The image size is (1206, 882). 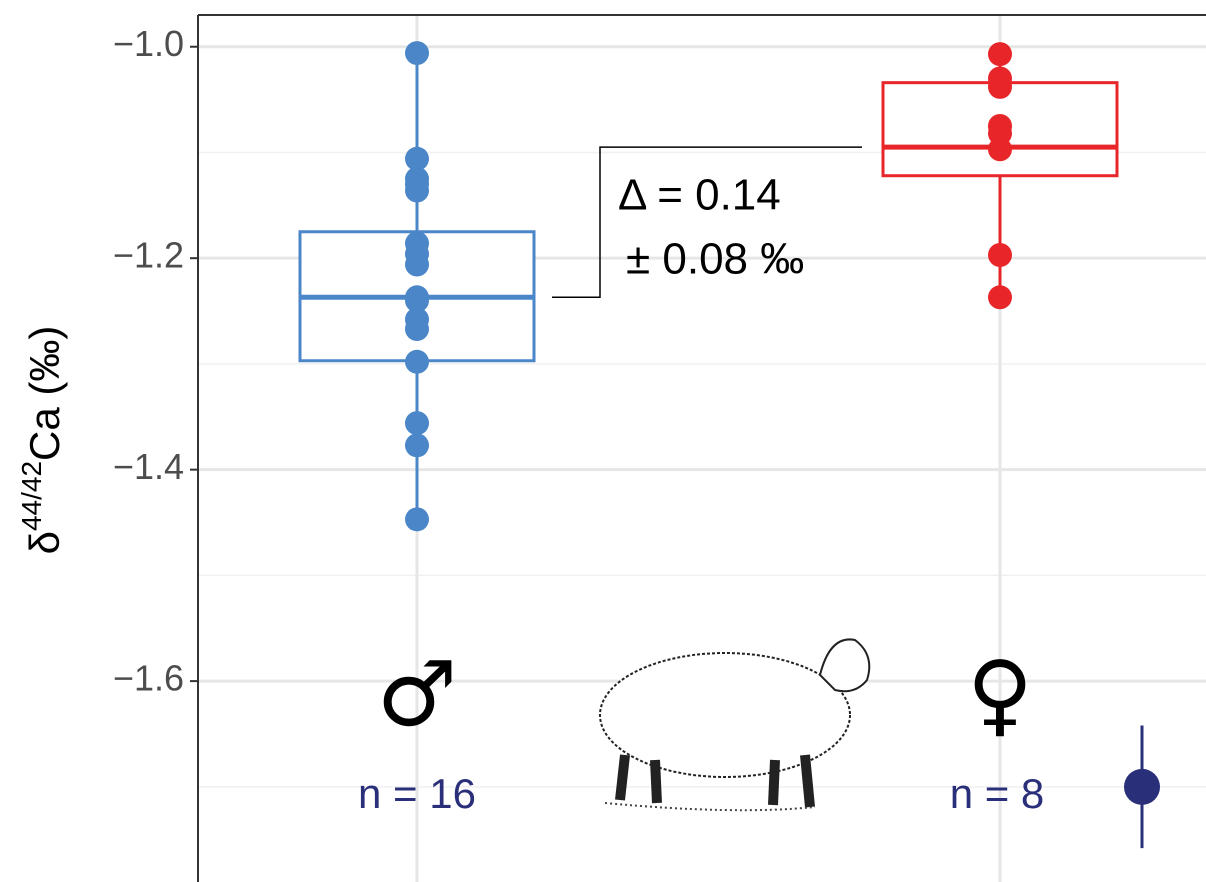 What do you see at coordinates (148, 678) in the screenshot?
I see `y-tick-label: −1.6` at bounding box center [148, 678].